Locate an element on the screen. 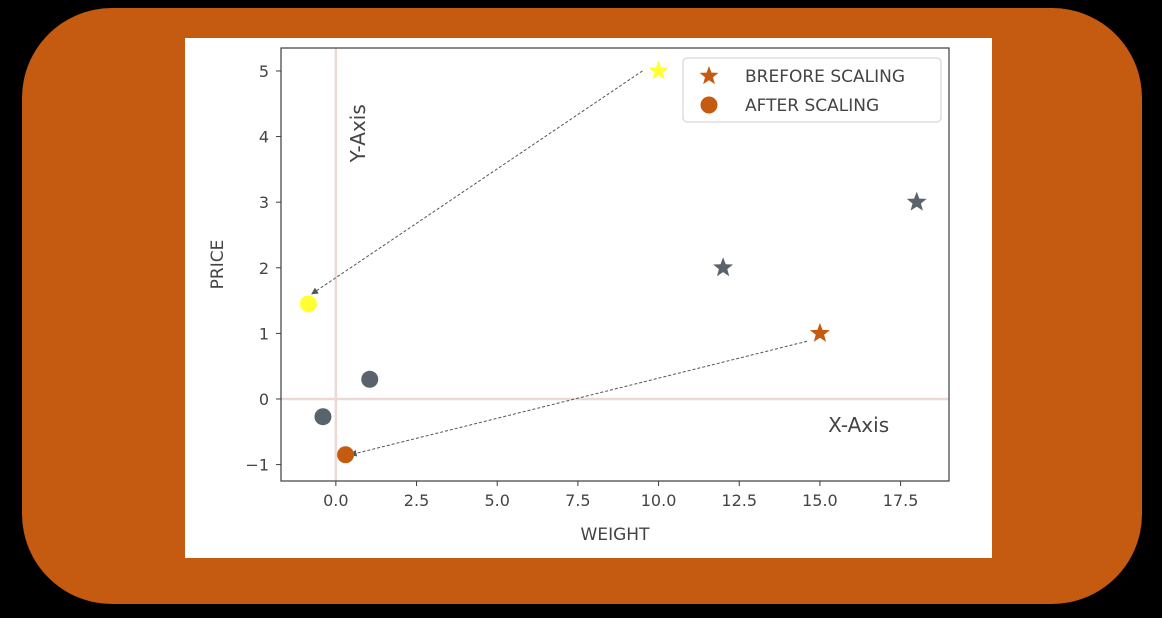  legend-label: BREFORE SCALING is located at coordinates (825, 77).